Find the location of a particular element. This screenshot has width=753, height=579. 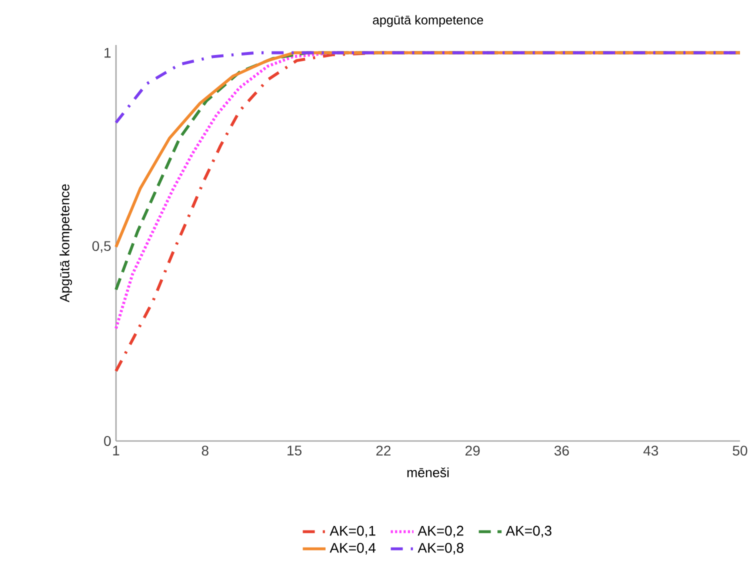

legend-label: AK=0,3 is located at coordinates (529, 532).